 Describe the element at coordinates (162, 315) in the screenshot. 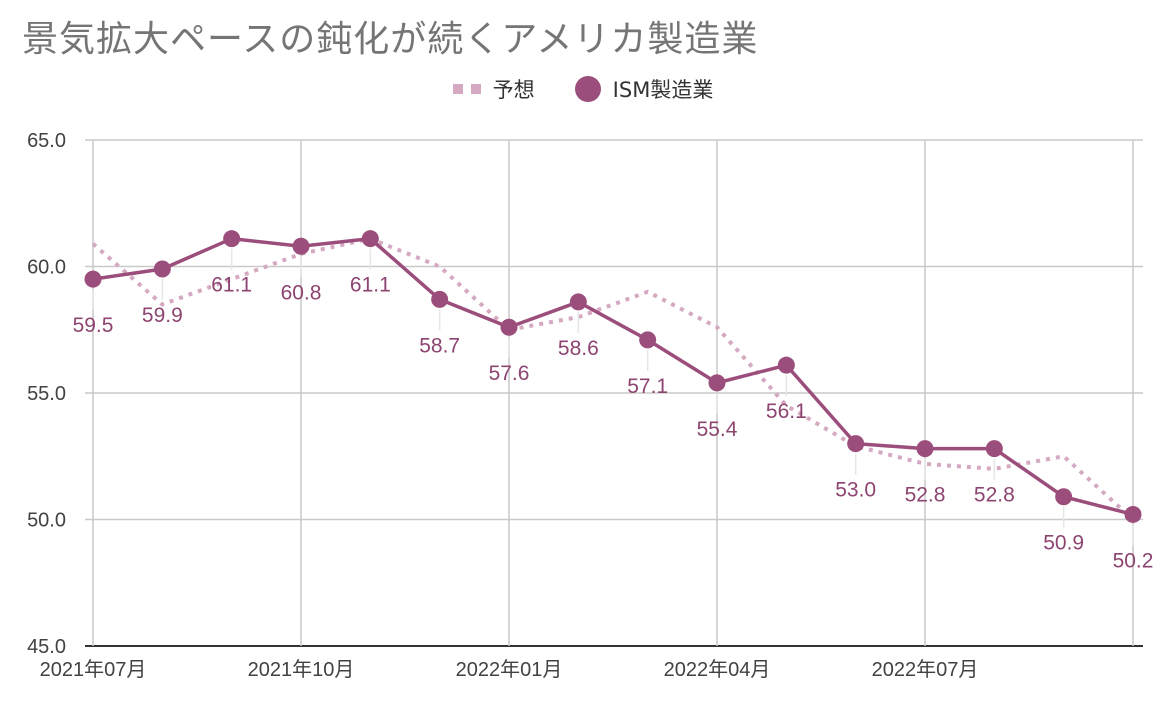

I see `ism-data-label: 59.9` at that location.